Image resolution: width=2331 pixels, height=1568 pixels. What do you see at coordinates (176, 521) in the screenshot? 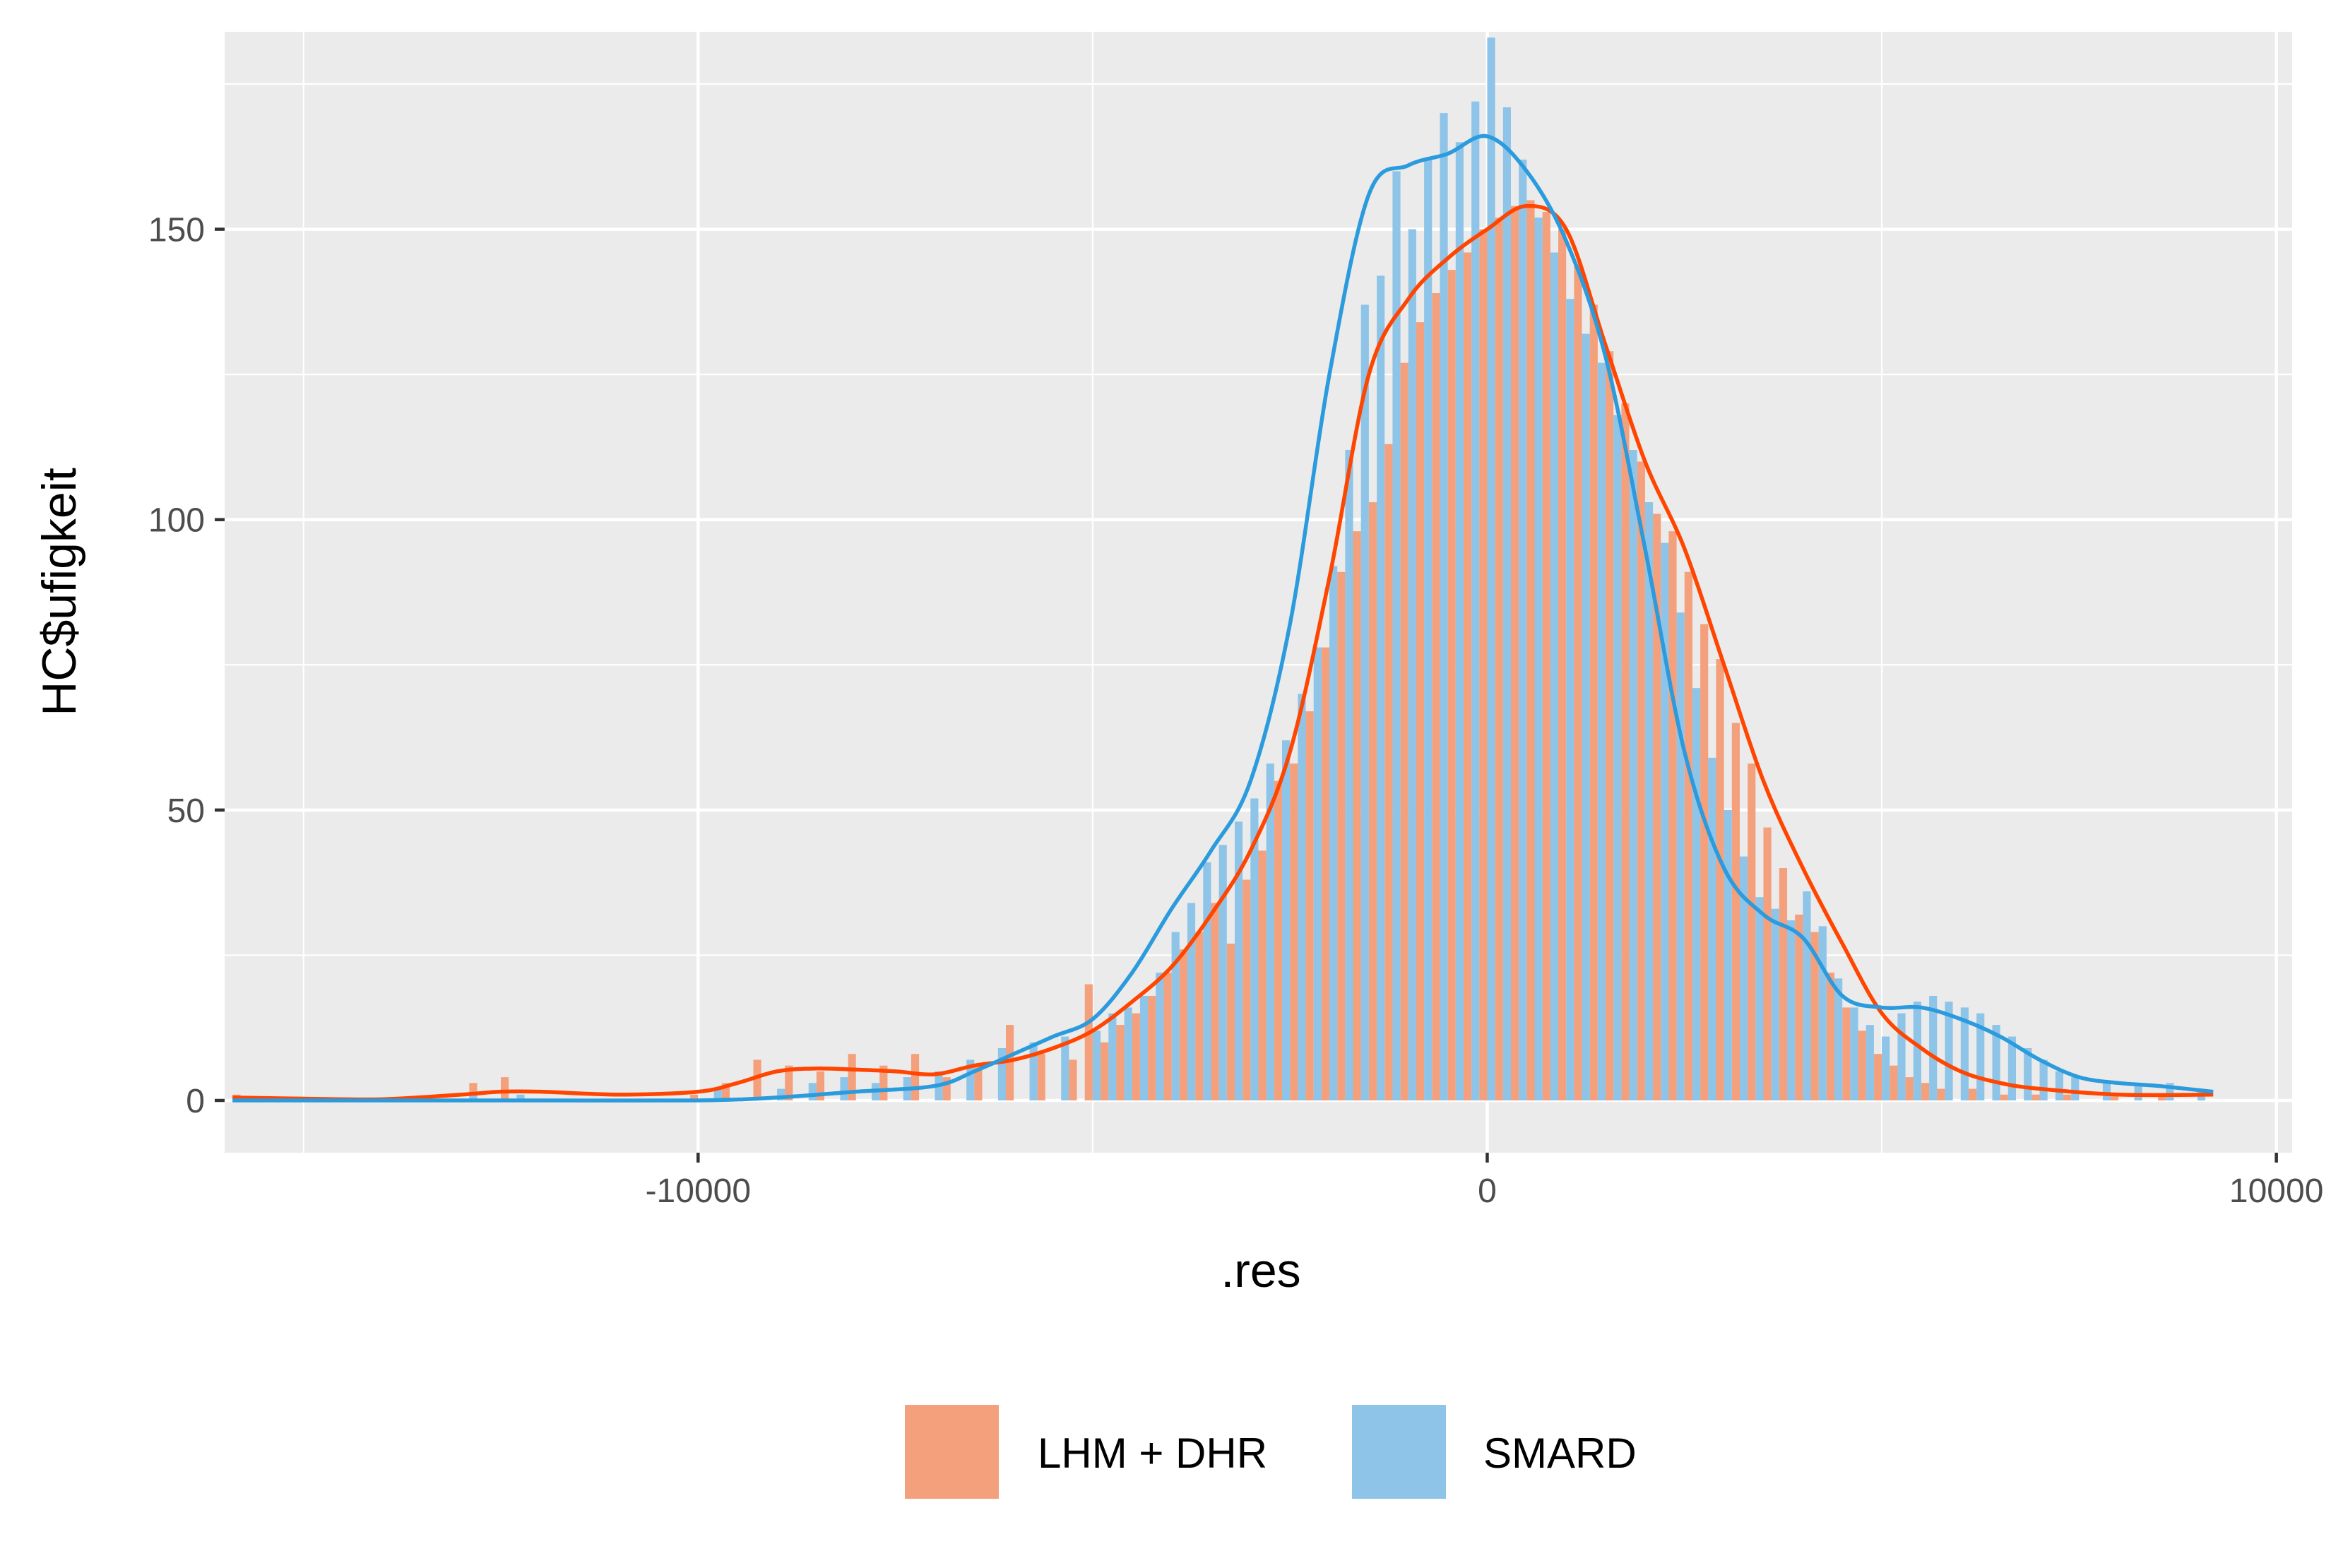
I see `y-tick-label: 100` at bounding box center [176, 521].